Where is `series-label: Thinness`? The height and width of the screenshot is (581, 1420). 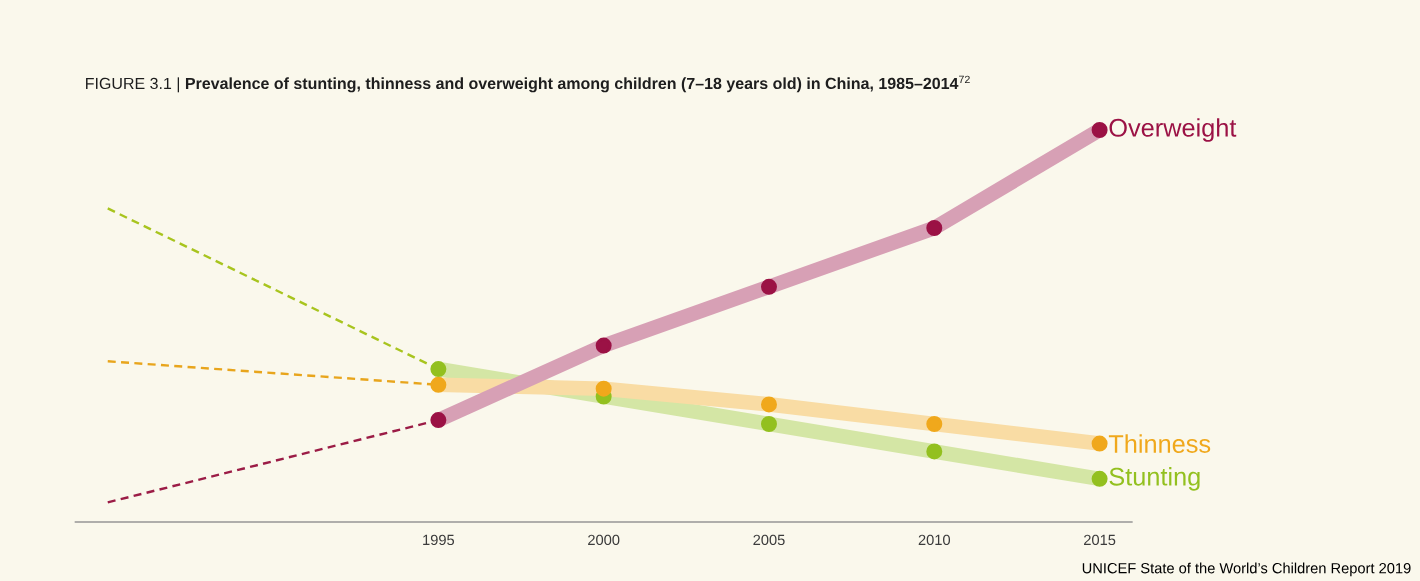 series-label: Thinness is located at coordinates (1159, 443).